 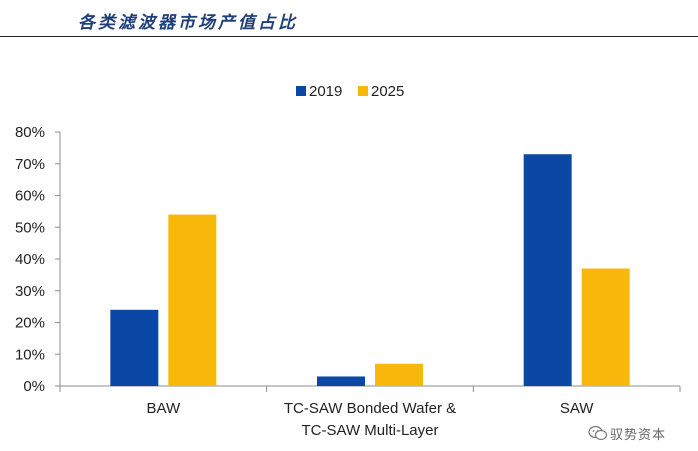 I want to click on y-tick-label: 20%, so click(x=30, y=323).